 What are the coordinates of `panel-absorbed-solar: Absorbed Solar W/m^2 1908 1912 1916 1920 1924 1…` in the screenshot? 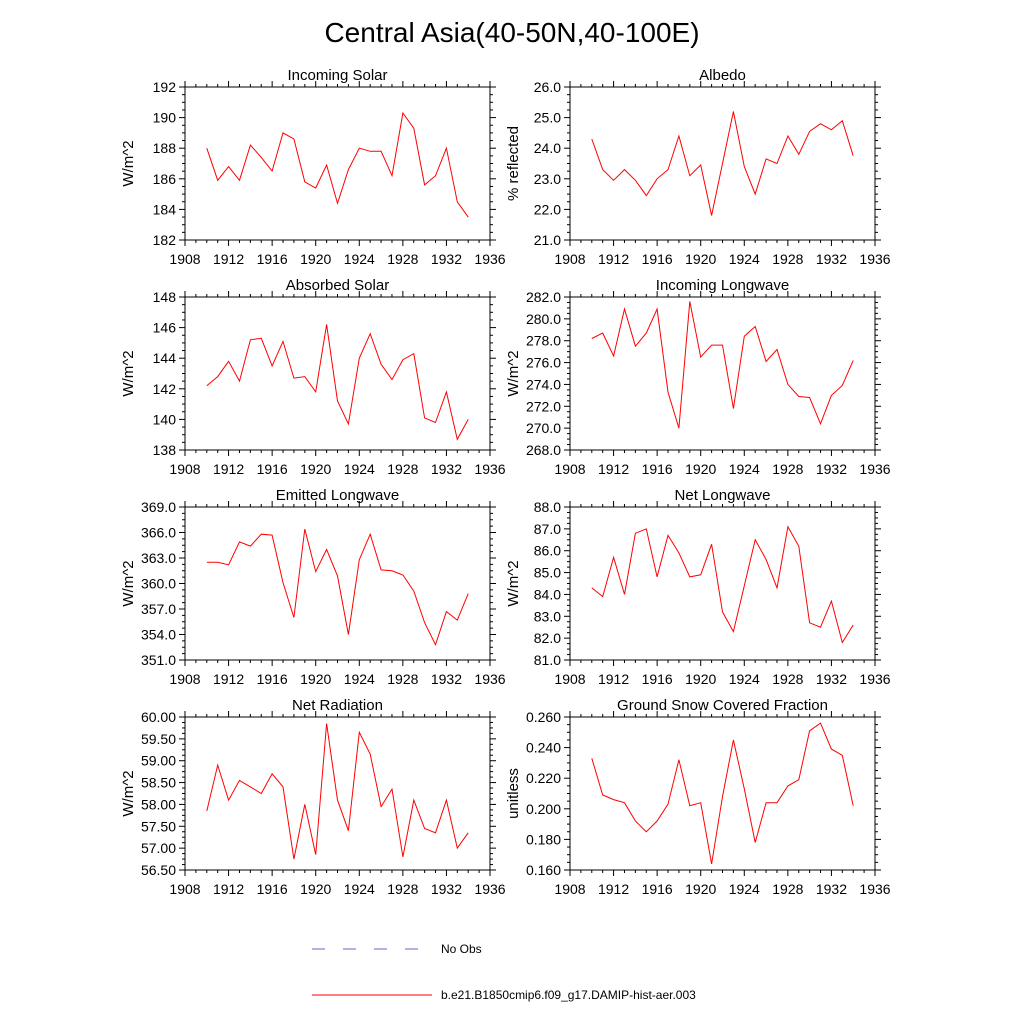 It's located at (313, 377).